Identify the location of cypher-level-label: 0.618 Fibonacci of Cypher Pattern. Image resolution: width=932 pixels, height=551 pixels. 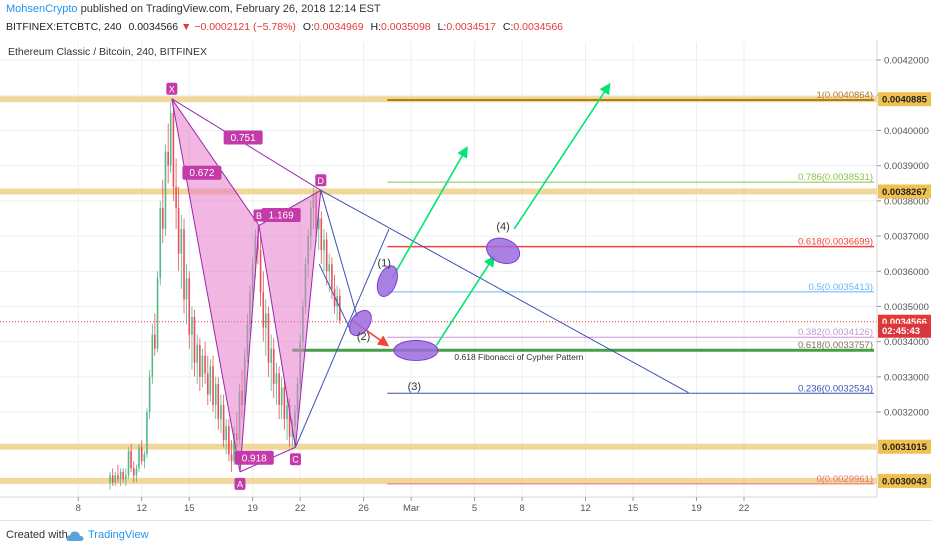
(518, 357).